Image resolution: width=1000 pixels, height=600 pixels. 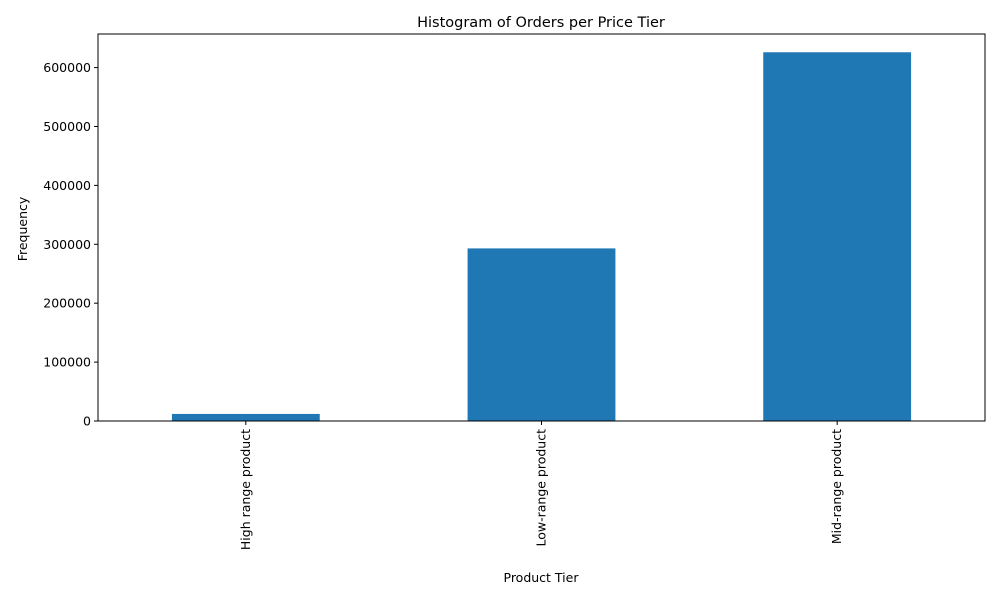 What do you see at coordinates (22, 228) in the screenshot?
I see `y-axis-label: Frequency` at bounding box center [22, 228].